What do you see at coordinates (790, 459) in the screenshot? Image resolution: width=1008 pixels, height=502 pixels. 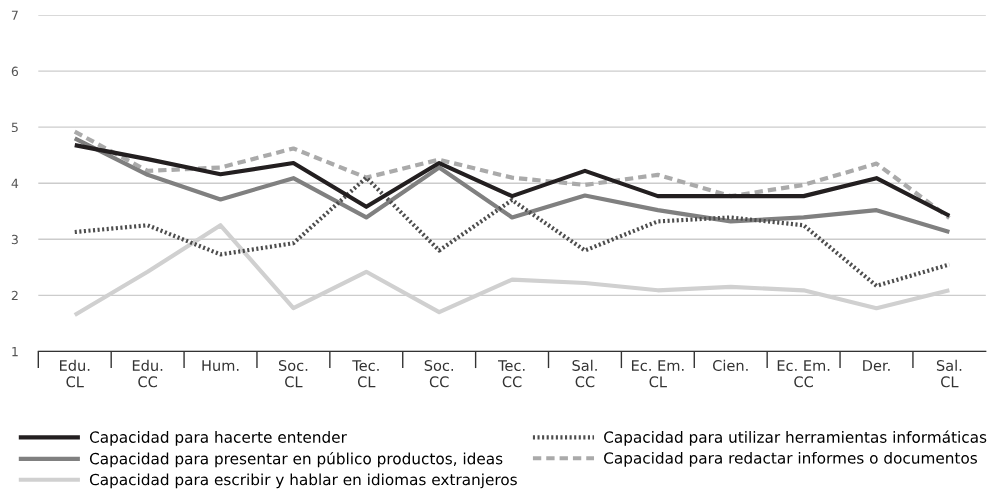 I see `legend-label: Capacidad para redactar informes o documentos` at bounding box center [790, 459].